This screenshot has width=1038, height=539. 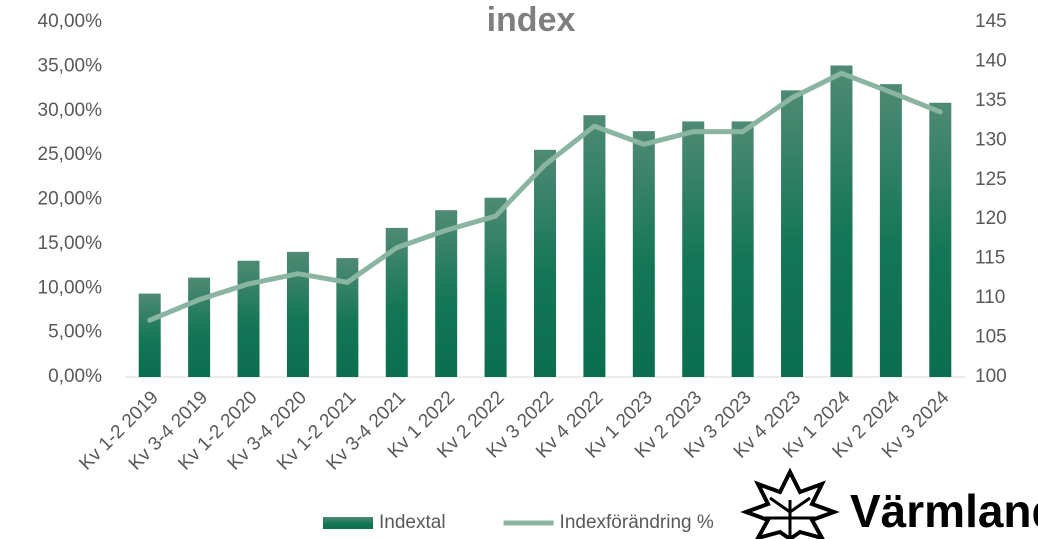 I want to click on chart-title: index, so click(x=531, y=20).